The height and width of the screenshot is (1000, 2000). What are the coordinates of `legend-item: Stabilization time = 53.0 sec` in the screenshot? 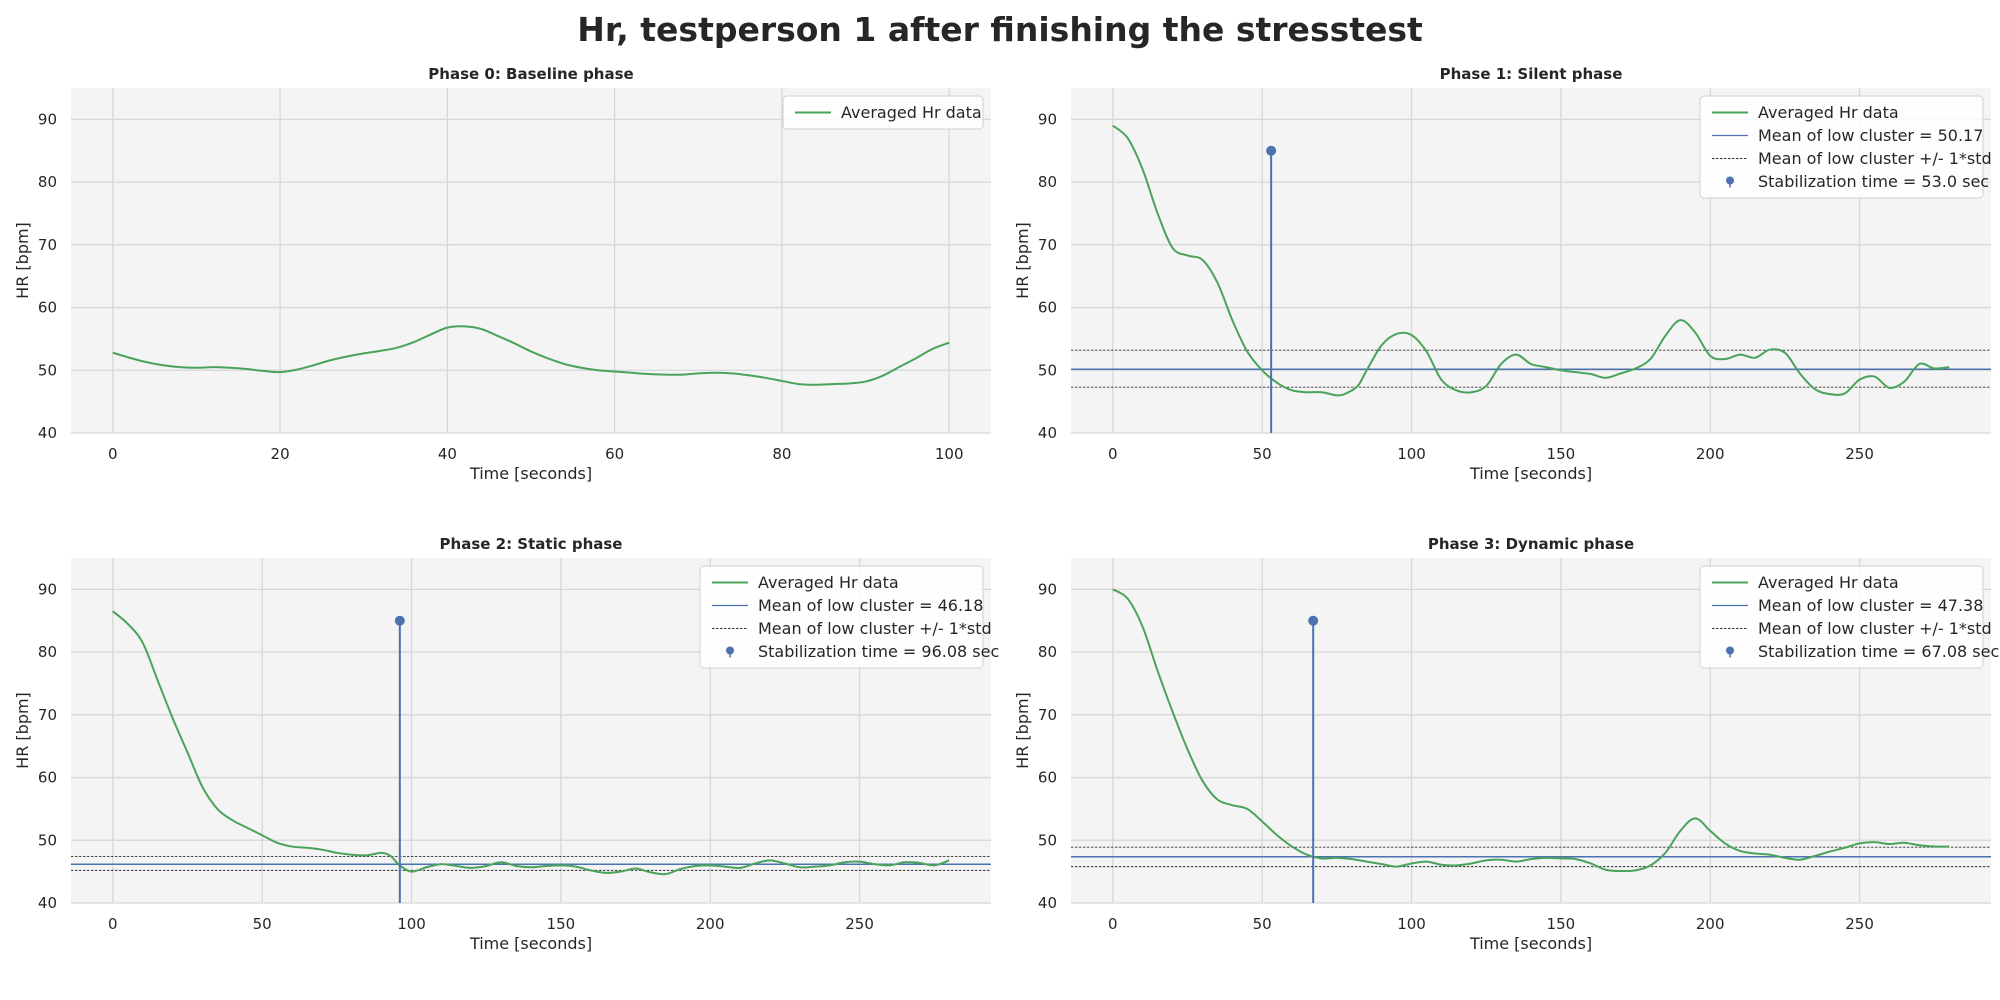 It's located at (1857, 181).